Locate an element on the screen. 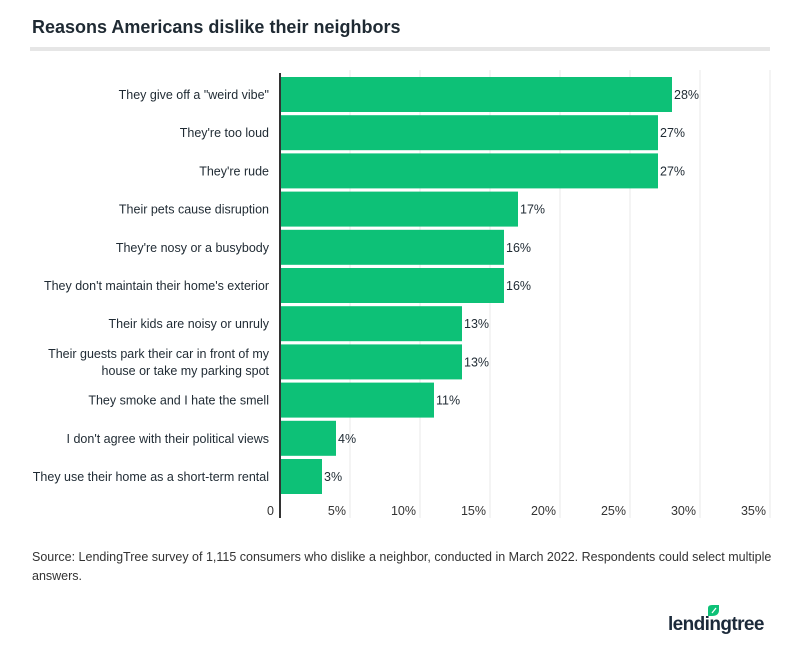 This screenshot has width=800, height=650. x-tick-label: 25% is located at coordinates (613, 511).